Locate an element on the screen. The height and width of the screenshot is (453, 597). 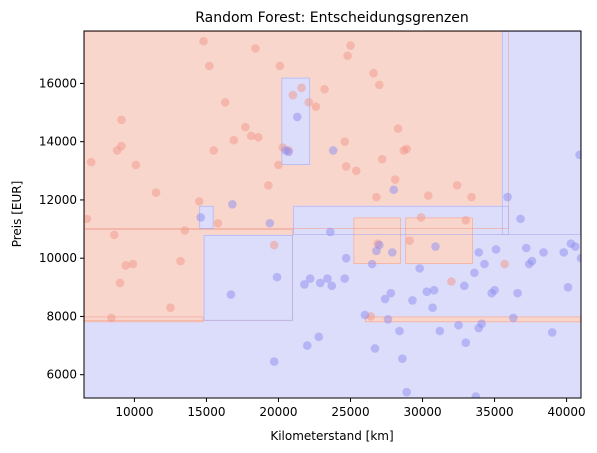
x-tick-label: 25000 is located at coordinates (350, 412).